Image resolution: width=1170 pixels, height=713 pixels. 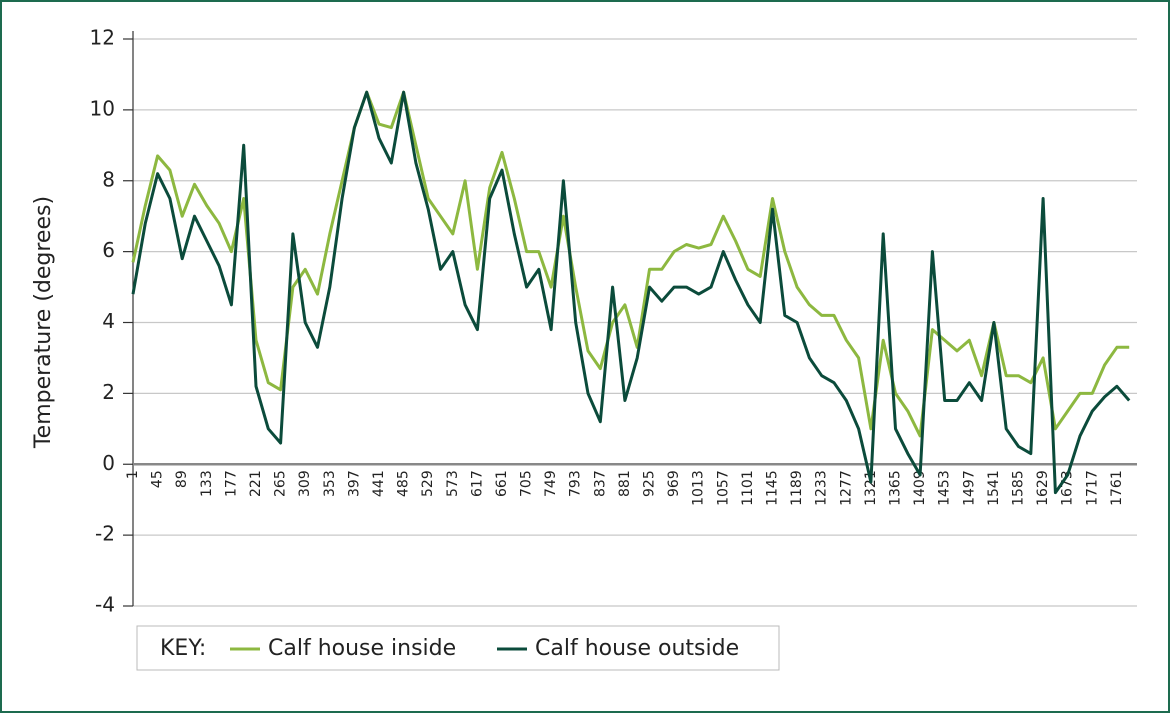 I want to click on y-tick-label: -4, so click(x=105, y=605).